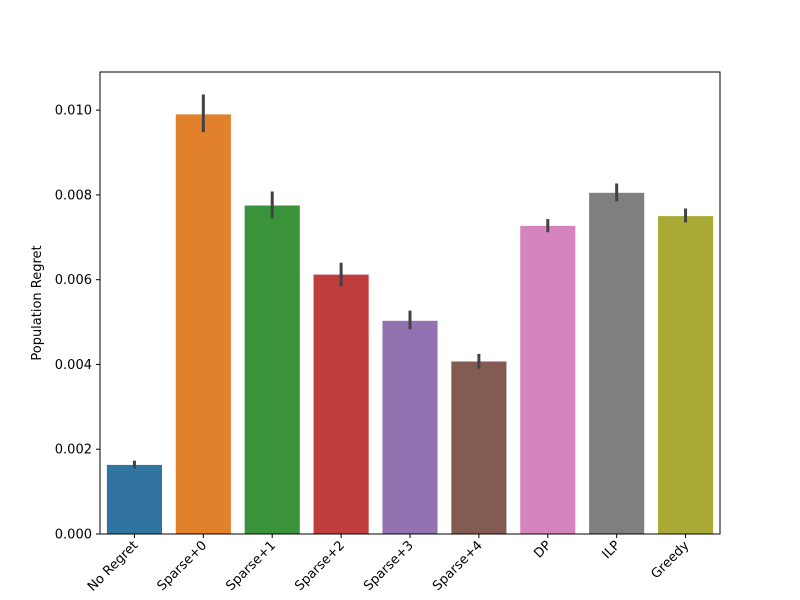  What do you see at coordinates (251, 566) in the screenshot?
I see `x-tick-label: Sparse+1` at bounding box center [251, 566].